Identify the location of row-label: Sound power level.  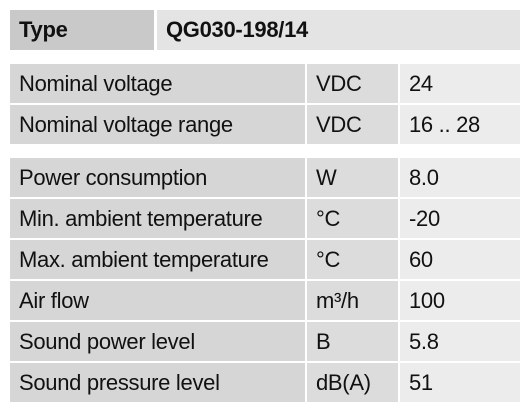
(157, 341).